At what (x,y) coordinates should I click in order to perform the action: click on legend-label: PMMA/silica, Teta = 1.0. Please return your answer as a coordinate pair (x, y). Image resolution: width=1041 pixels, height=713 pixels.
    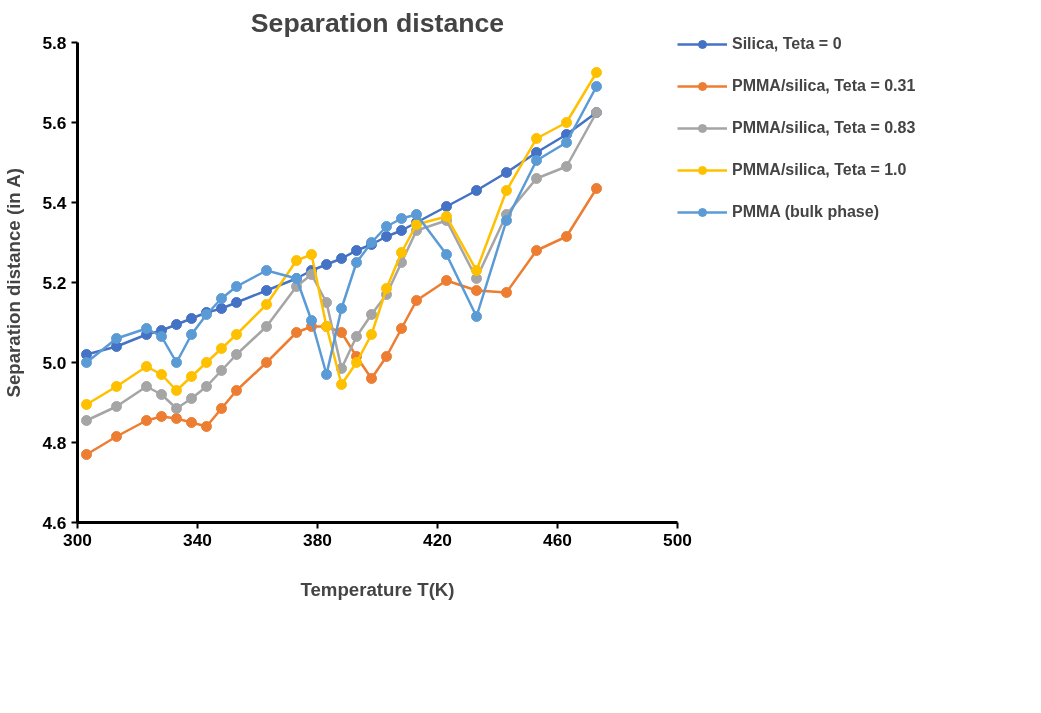
    Looking at the image, I should click on (819, 170).